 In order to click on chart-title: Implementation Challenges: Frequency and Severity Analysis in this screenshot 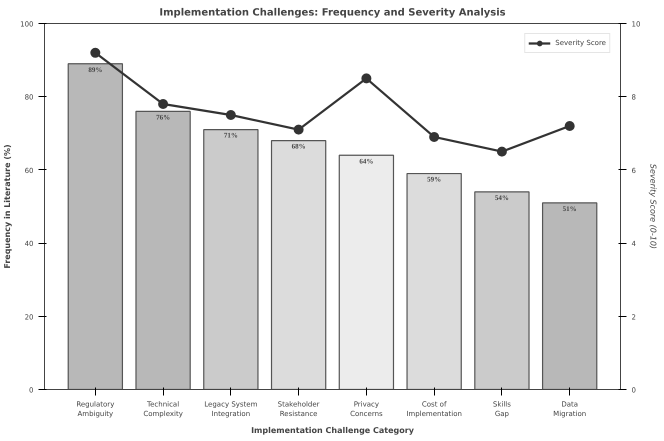, I will do `click(332, 13)`.